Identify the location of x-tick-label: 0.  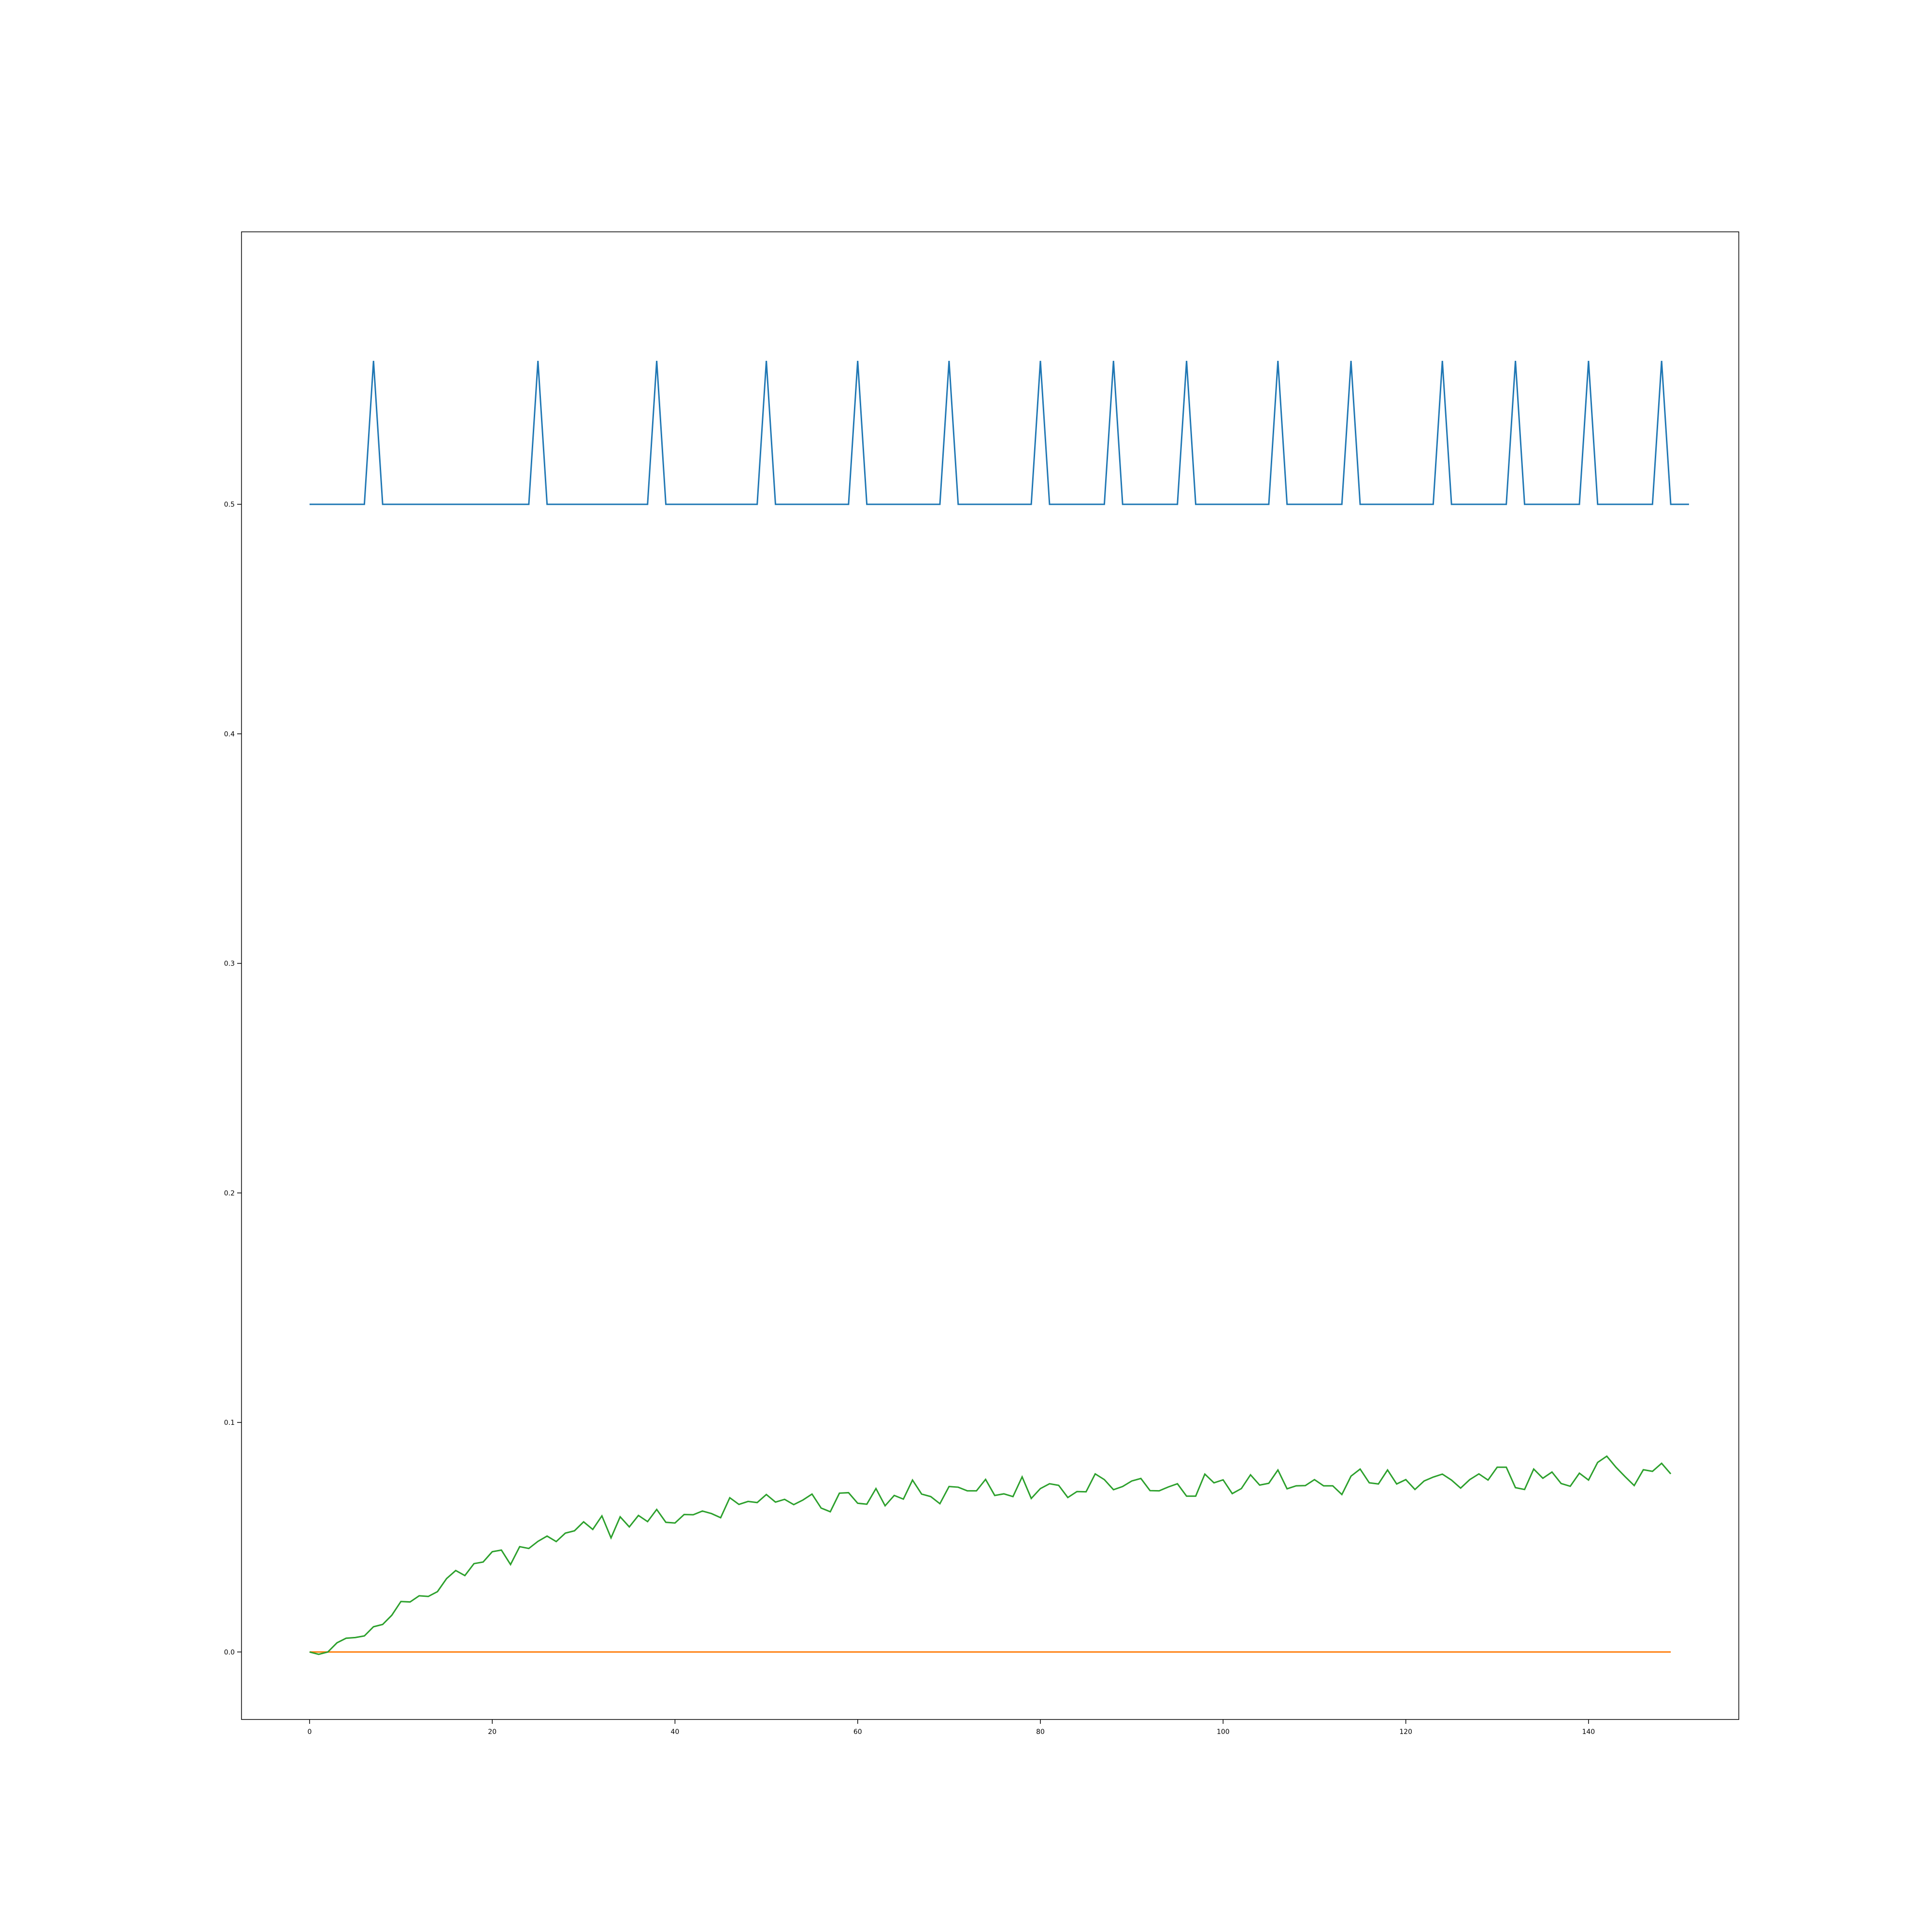
(309, 1732).